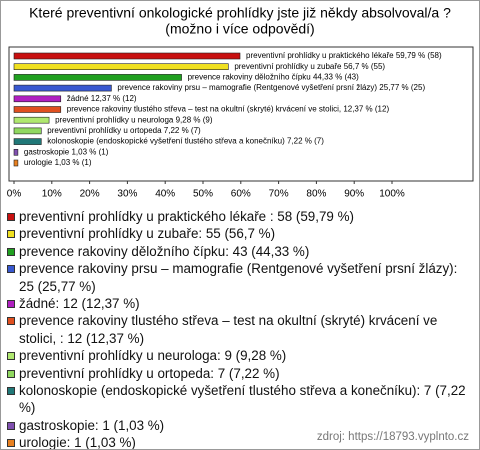 This screenshot has width=480, height=450. Describe the element at coordinates (92, 425) in the screenshot. I see `legend-label: gastroskopie: 1 (1,03 %)` at that location.